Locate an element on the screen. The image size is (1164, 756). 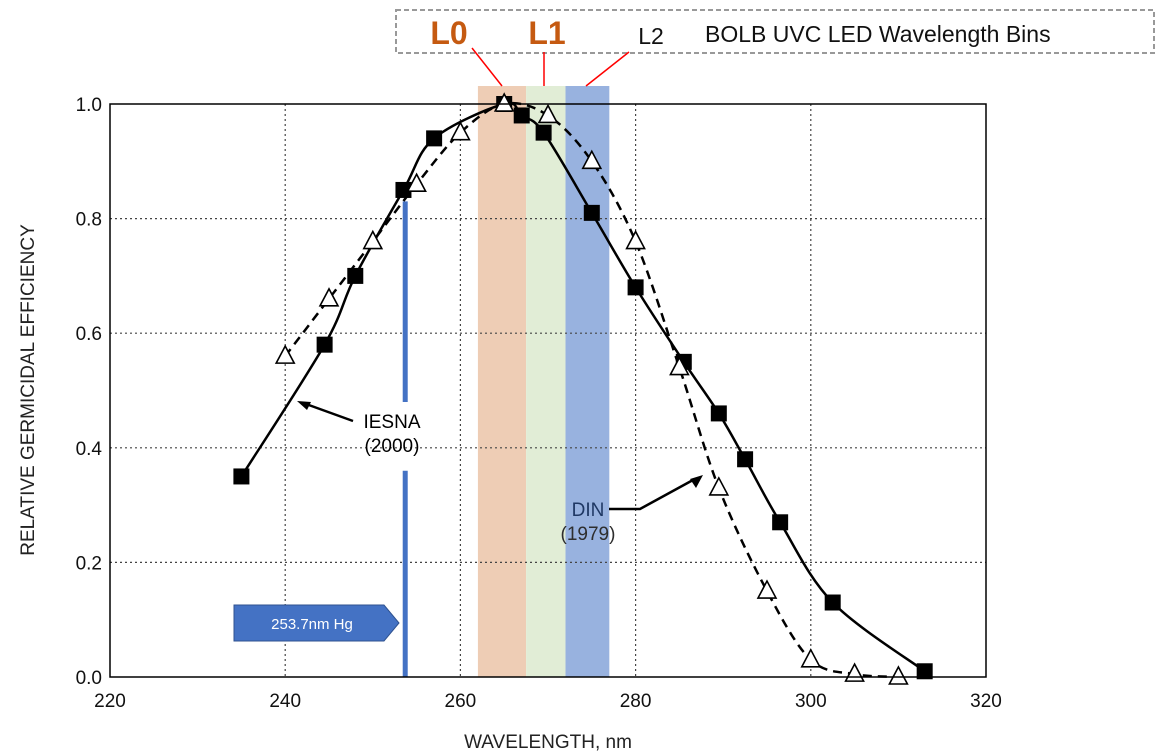
din-leader-line is located at coordinates (651, 494).